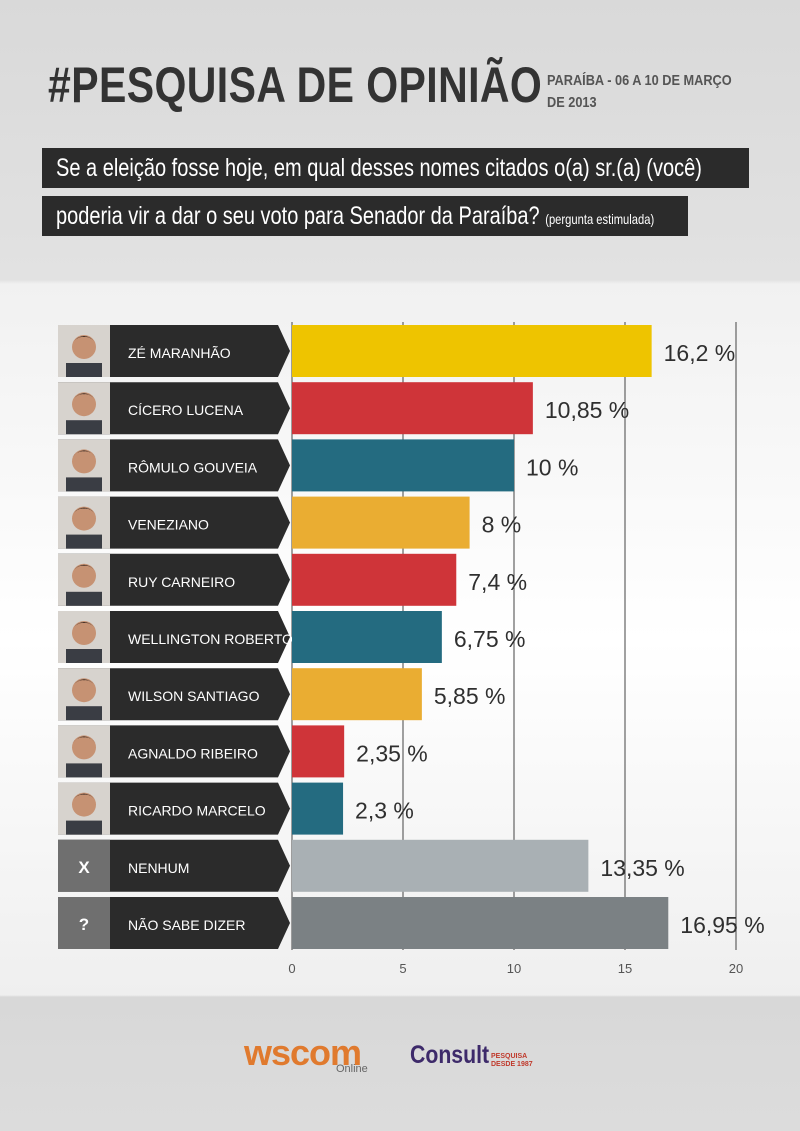  I want to click on question-icon: ?, so click(84, 924).